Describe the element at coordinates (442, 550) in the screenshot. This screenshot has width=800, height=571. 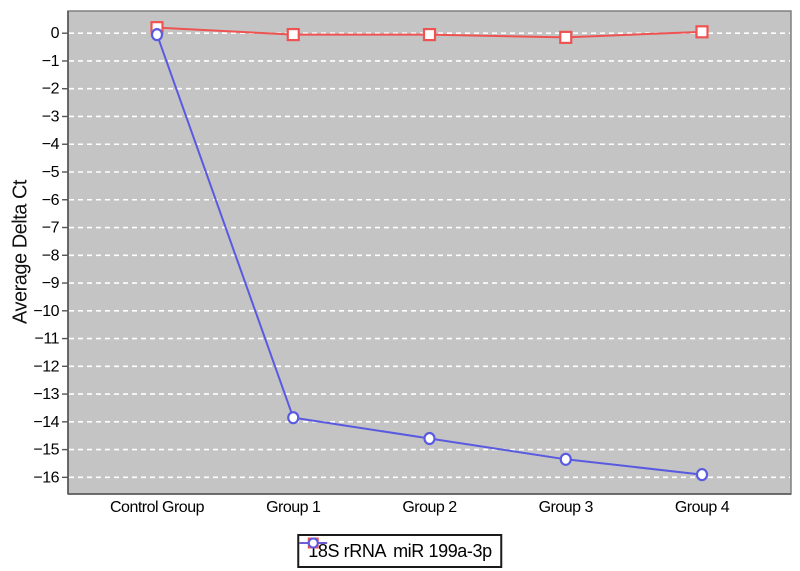
I see `legend-label: miR 199a-3p` at that location.